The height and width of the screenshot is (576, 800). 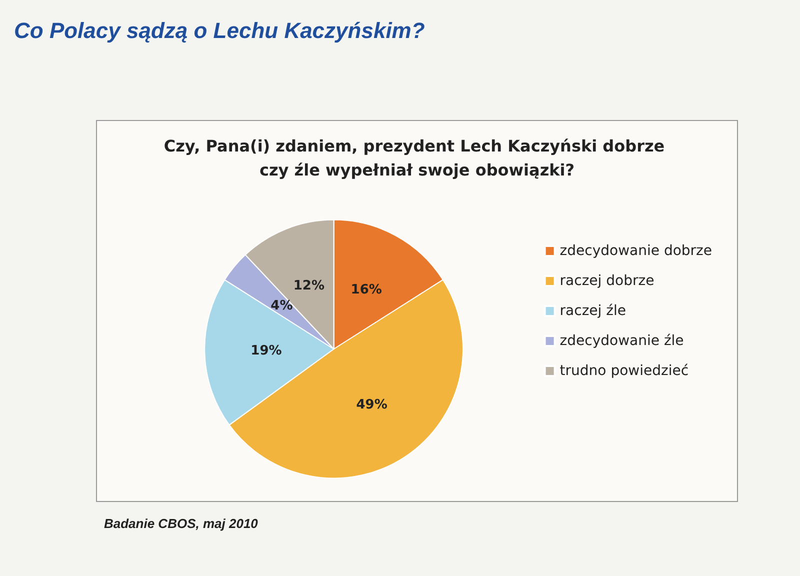 What do you see at coordinates (181, 523) in the screenshot?
I see `text: Badanie CBOS, maj 2010` at bounding box center [181, 523].